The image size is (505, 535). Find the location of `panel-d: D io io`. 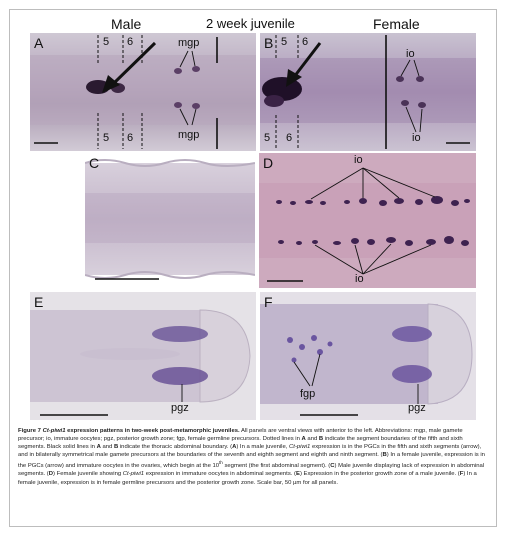

panel-d: D io io is located at coordinates (367, 220).